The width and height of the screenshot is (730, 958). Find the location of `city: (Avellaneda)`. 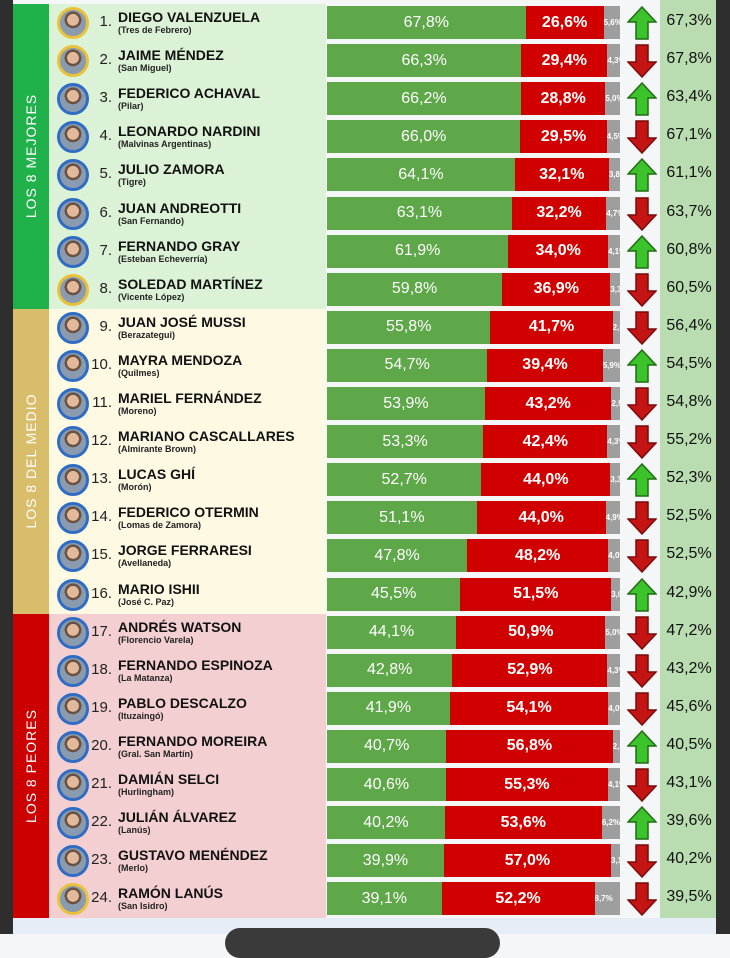

city: (Avellaneda) is located at coordinates (145, 563).